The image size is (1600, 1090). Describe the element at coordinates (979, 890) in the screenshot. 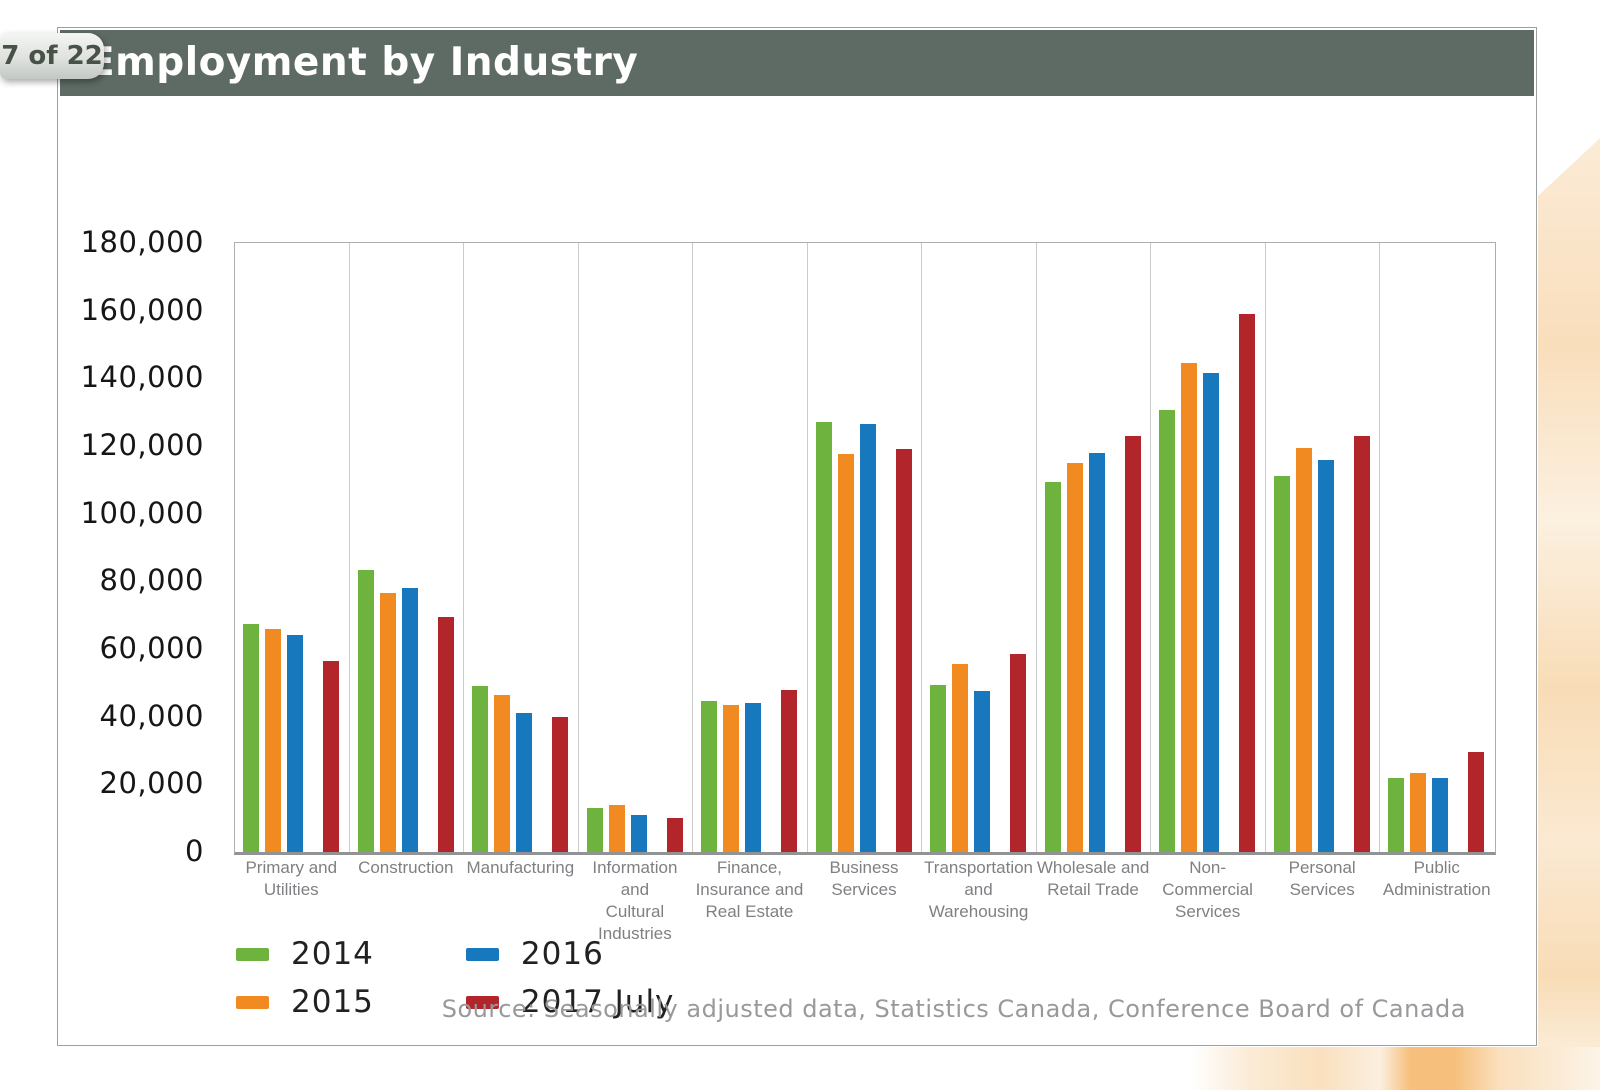

I see `x-axis-category-label: Transportation and Warehousing` at that location.